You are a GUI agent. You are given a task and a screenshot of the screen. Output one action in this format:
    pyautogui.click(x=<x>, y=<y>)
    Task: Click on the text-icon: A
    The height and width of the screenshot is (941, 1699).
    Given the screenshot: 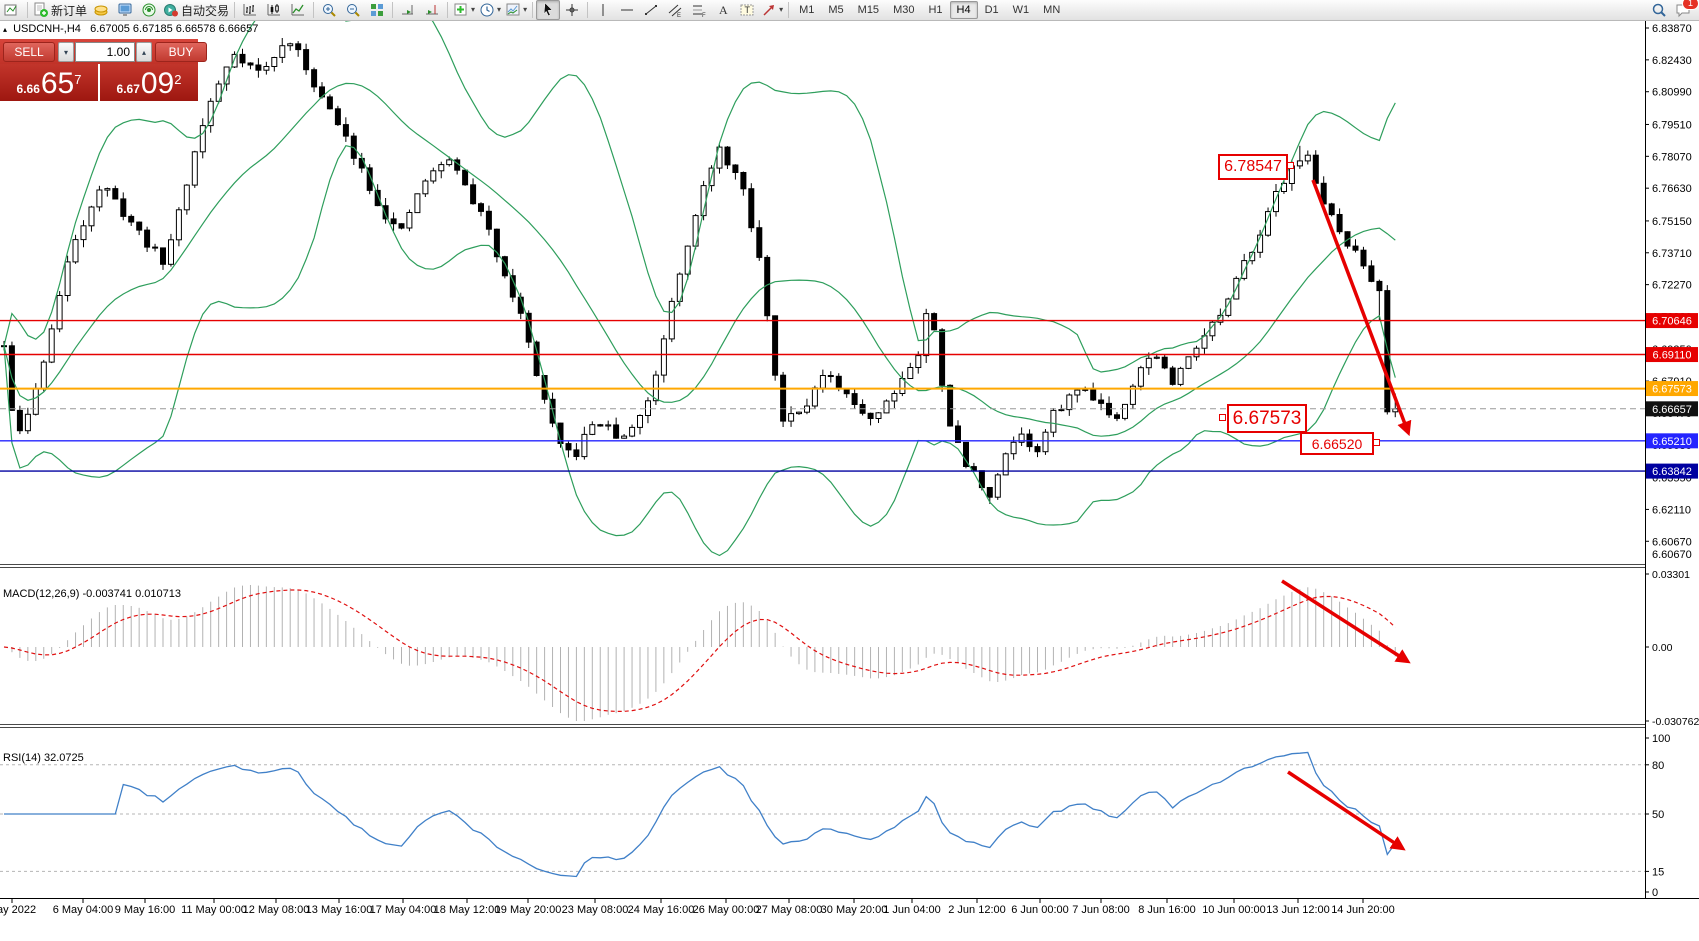 What is the action you would take?
    pyautogui.click(x=723, y=10)
    